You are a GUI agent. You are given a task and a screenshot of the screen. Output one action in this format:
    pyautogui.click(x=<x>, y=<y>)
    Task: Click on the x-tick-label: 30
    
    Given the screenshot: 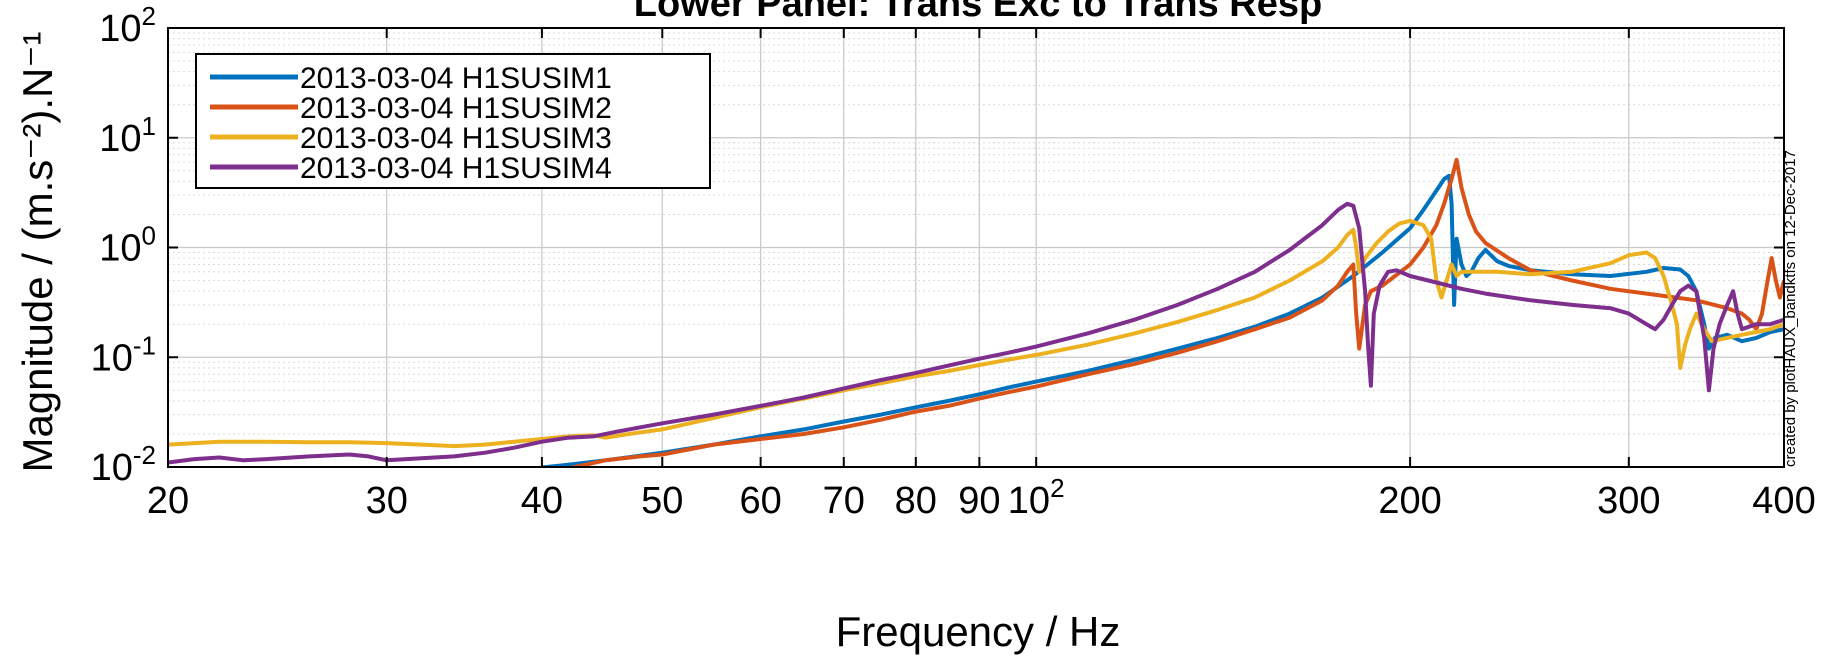 What is the action you would take?
    pyautogui.click(x=387, y=501)
    